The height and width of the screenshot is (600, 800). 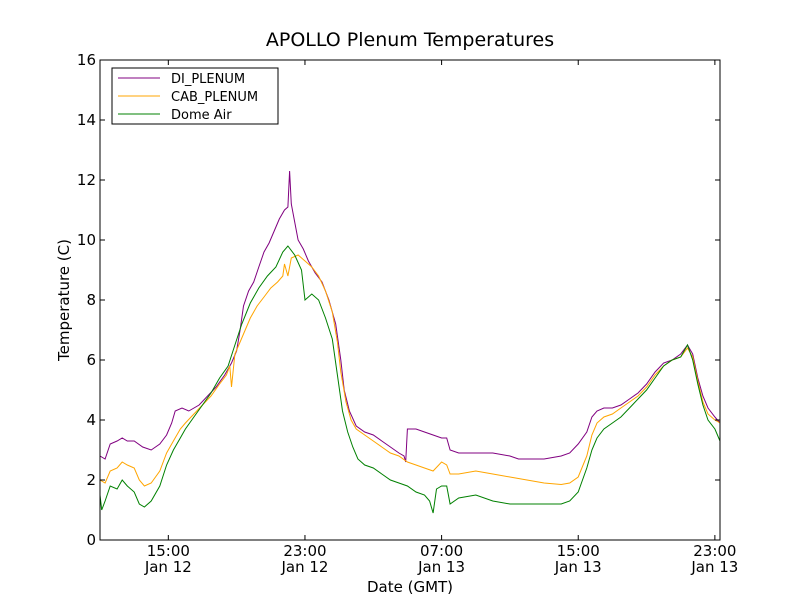 I want to click on y-tick-label: 12, so click(x=86, y=180).